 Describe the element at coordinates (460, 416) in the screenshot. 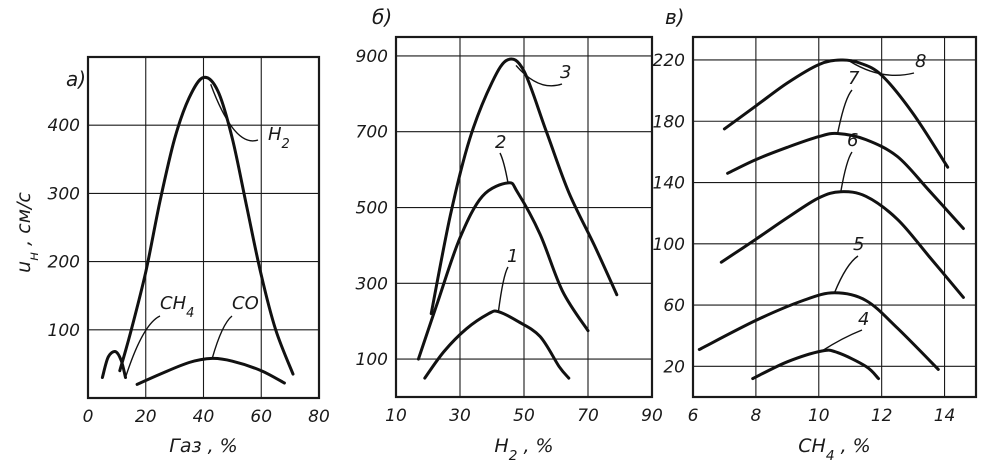

I see `x-tick-label: 30` at that location.